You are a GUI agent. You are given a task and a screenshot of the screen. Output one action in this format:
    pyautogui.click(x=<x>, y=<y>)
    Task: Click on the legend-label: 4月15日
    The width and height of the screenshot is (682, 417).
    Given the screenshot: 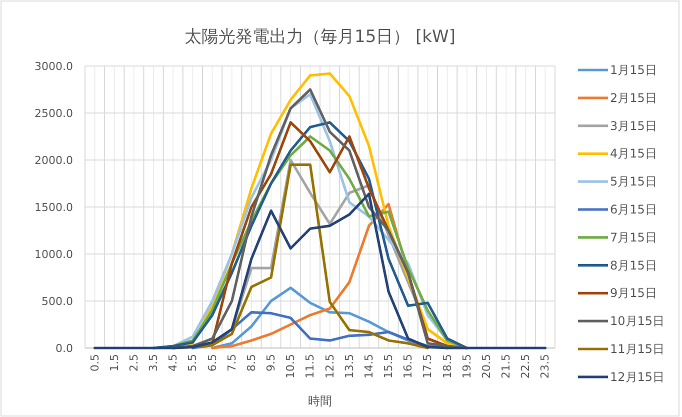 What is the action you would take?
    pyautogui.click(x=633, y=153)
    